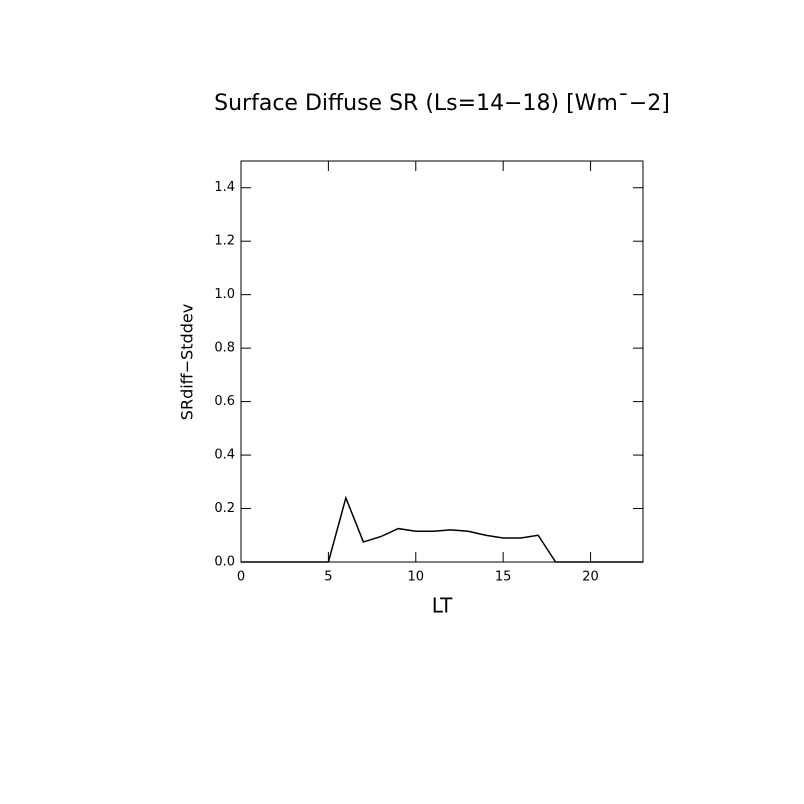  What do you see at coordinates (442, 103) in the screenshot?
I see `chart-title: Surface Diffuse SR (Ls=14−18) [Wm¯−2]` at bounding box center [442, 103].